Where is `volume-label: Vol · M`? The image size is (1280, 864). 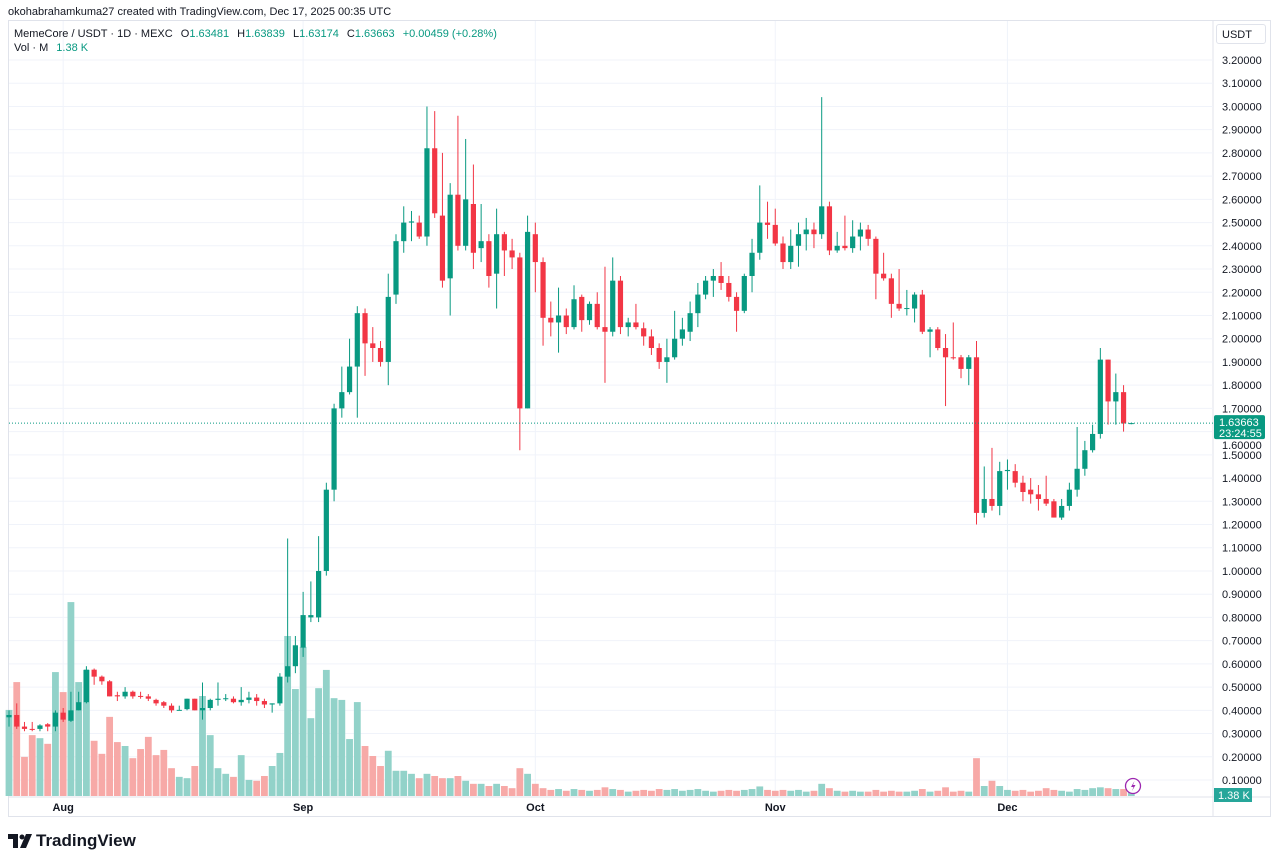
volume-label: Vol · M is located at coordinates (31, 48).